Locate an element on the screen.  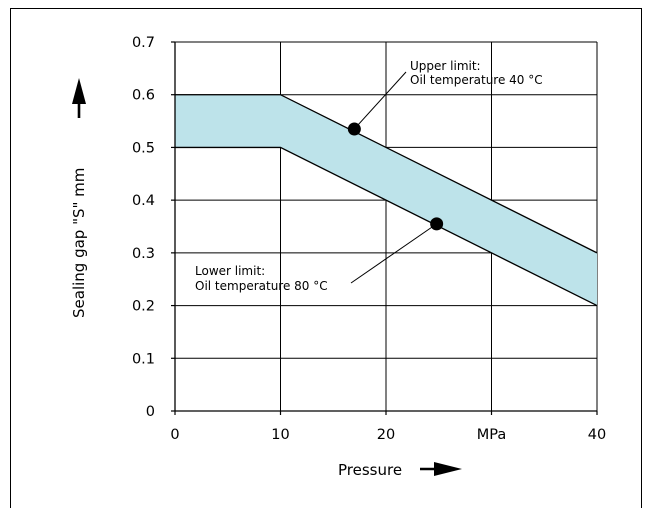
annotation-upper-line-1: Upper limit: is located at coordinates (445, 66).